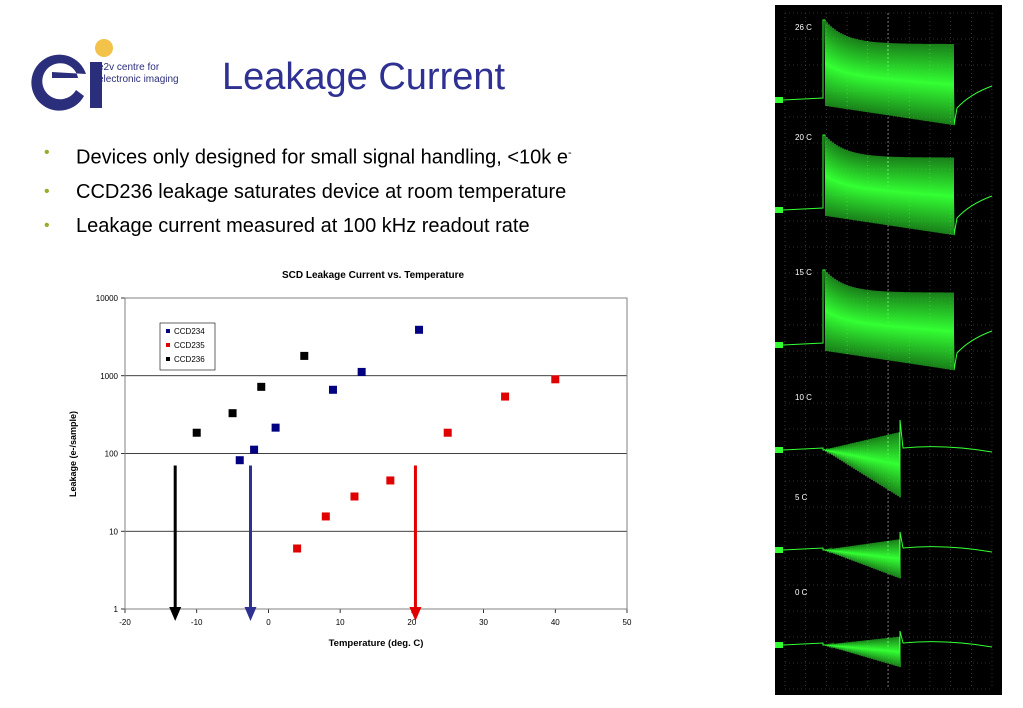 This screenshot has height=708, width=1023. I want to click on x-tick-labels: -20 -10 0 10 20 30 40 50, so click(375, 622).